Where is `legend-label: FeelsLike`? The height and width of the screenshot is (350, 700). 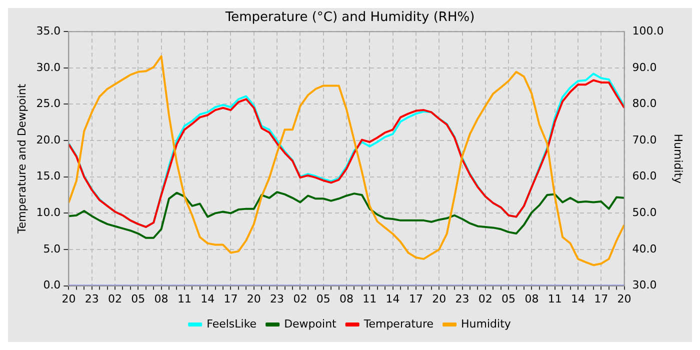
legend-label: FeelsLike is located at coordinates (231, 323).